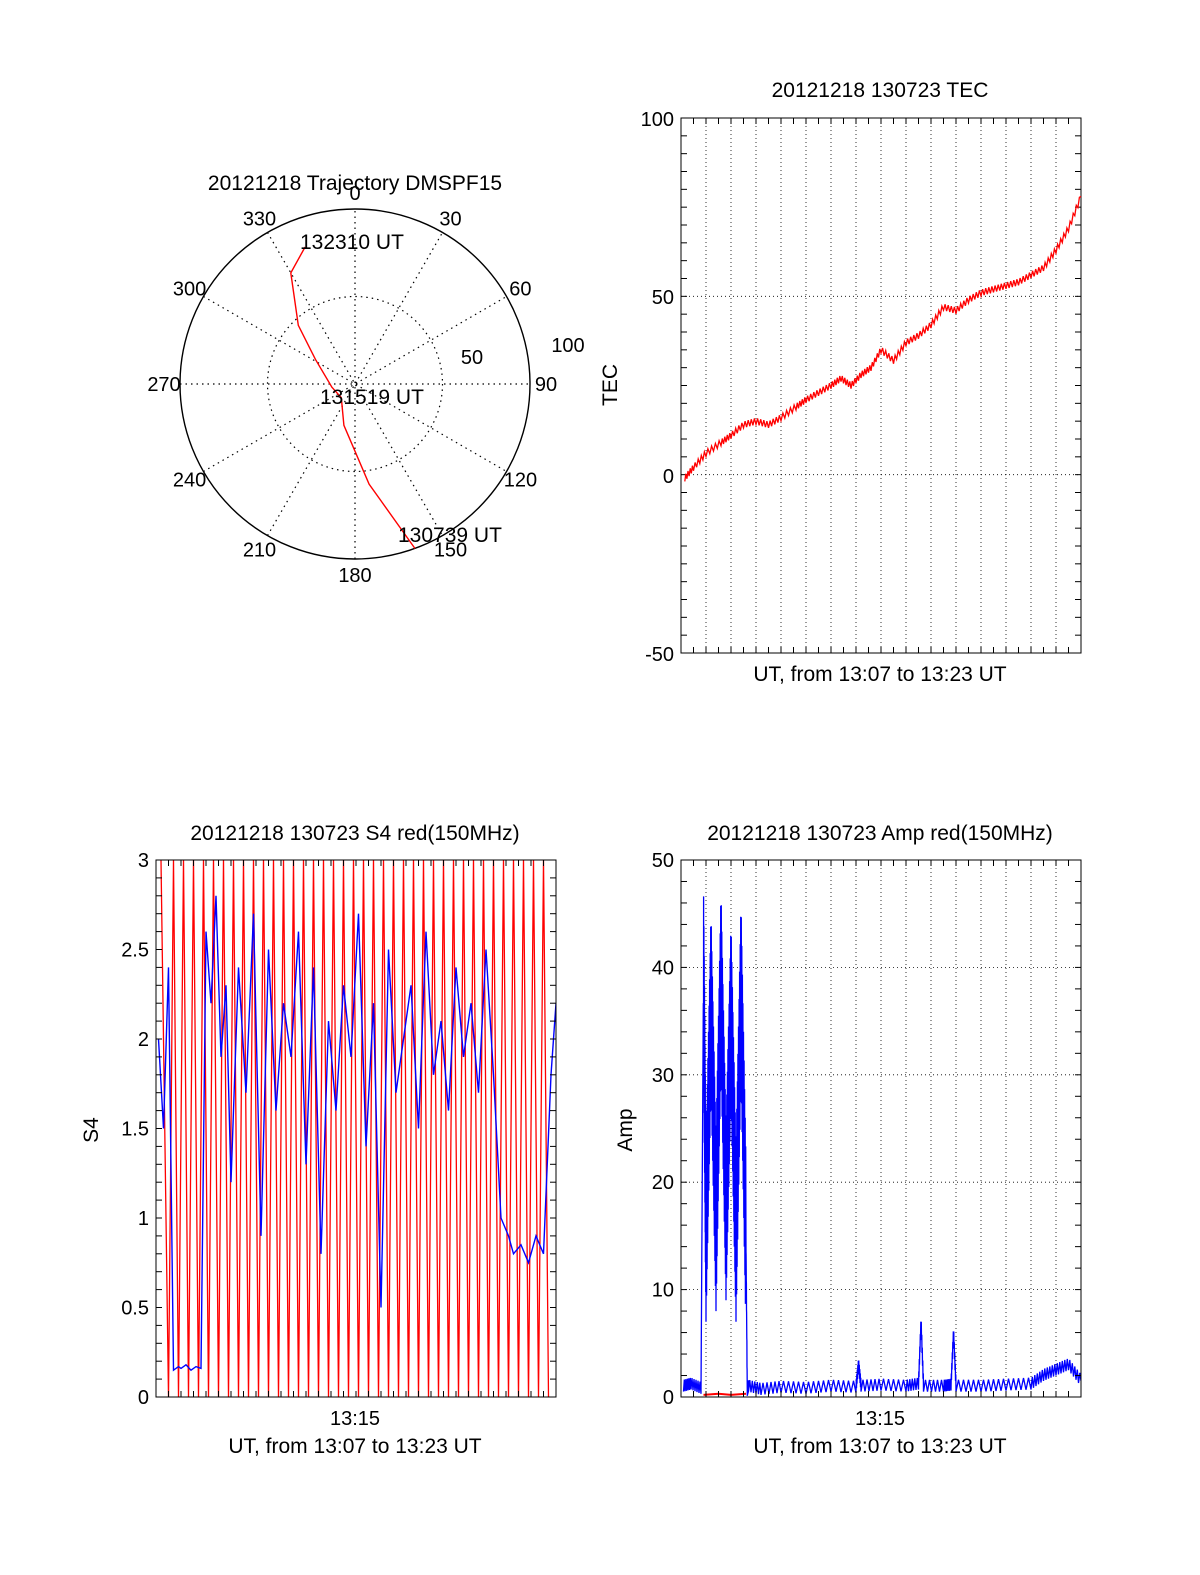 This screenshot has width=1200, height=1575. What do you see at coordinates (663, 298) in the screenshot?
I see `tec-ytick-label-50: 50` at bounding box center [663, 298].